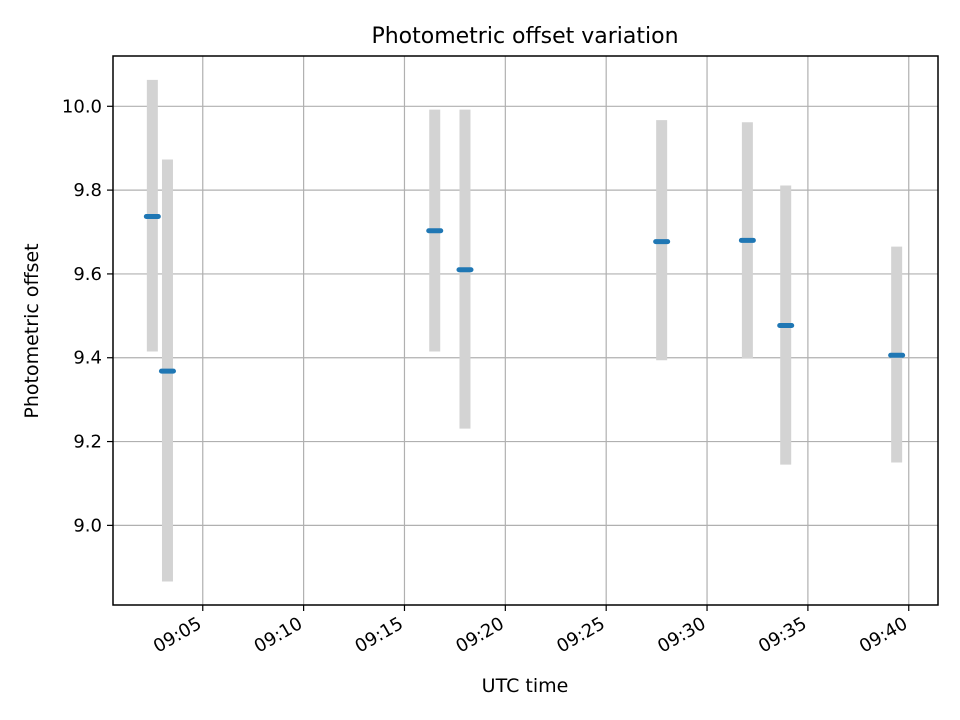 This screenshot has width=960, height=720. I want to click on x-tick-label: 09:25, so click(580, 635).